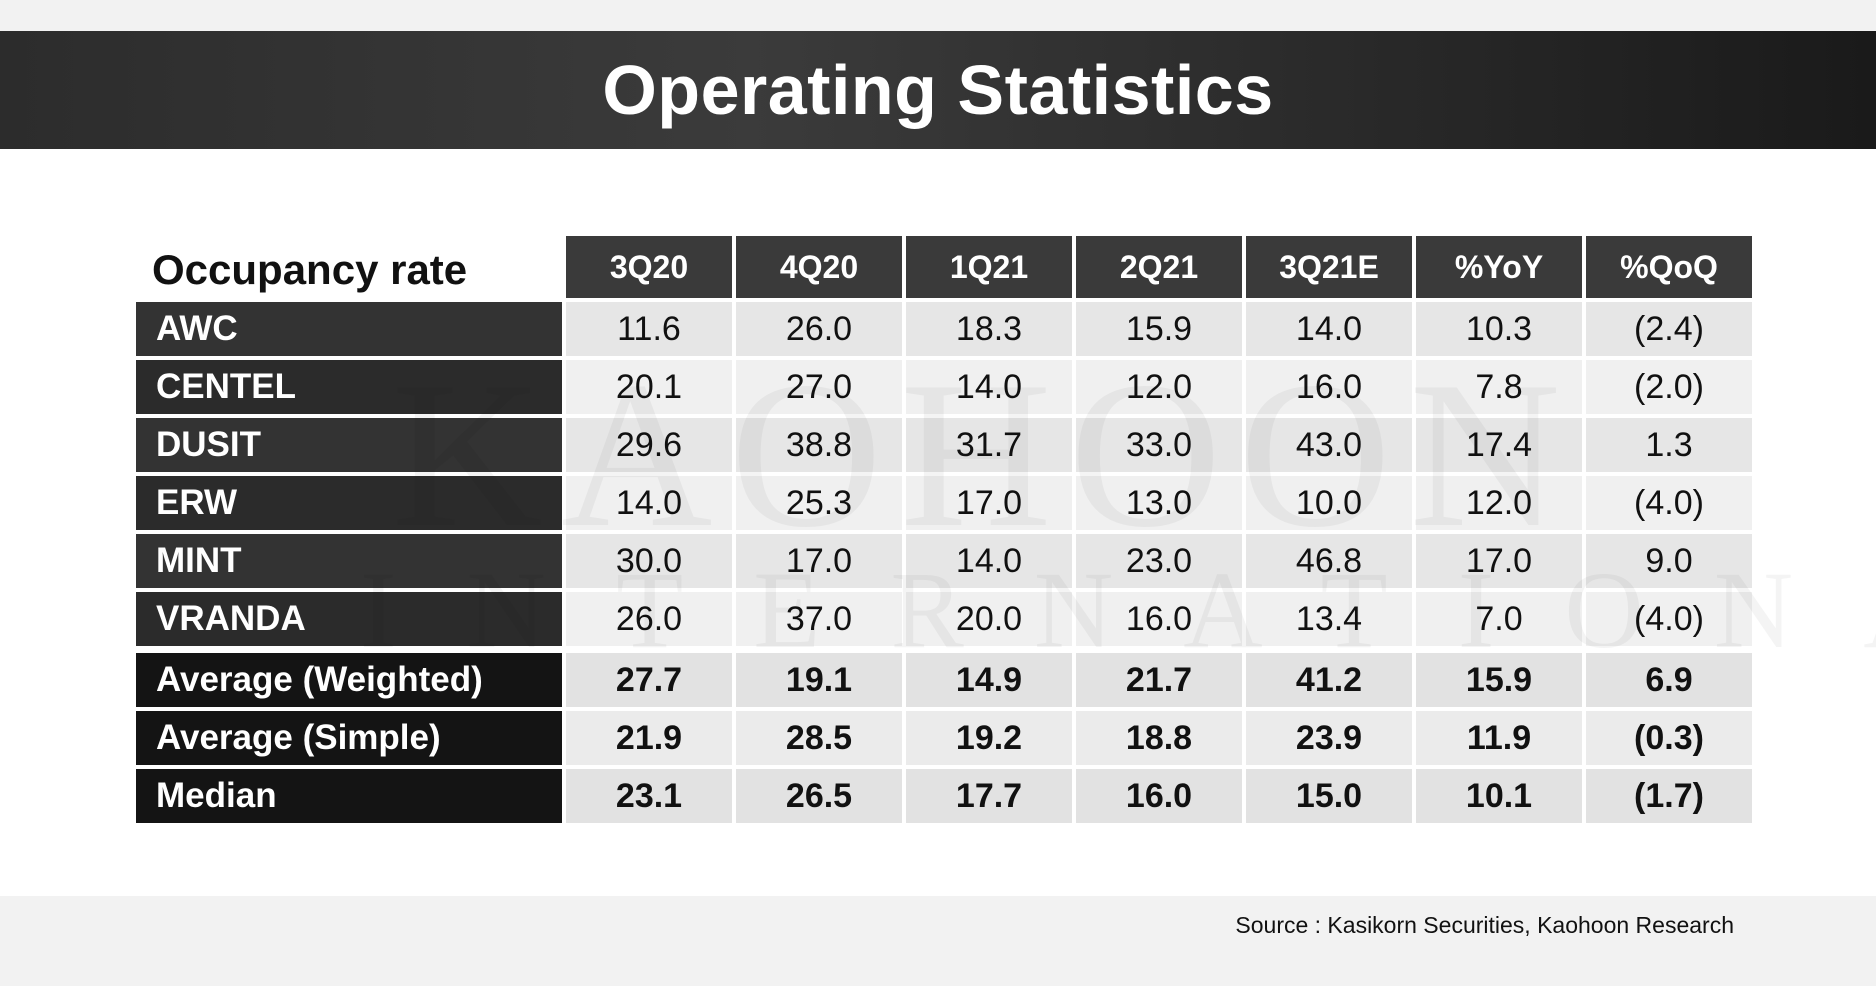 The width and height of the screenshot is (1876, 986). What do you see at coordinates (349, 329) in the screenshot?
I see `row-label: AWC` at bounding box center [349, 329].